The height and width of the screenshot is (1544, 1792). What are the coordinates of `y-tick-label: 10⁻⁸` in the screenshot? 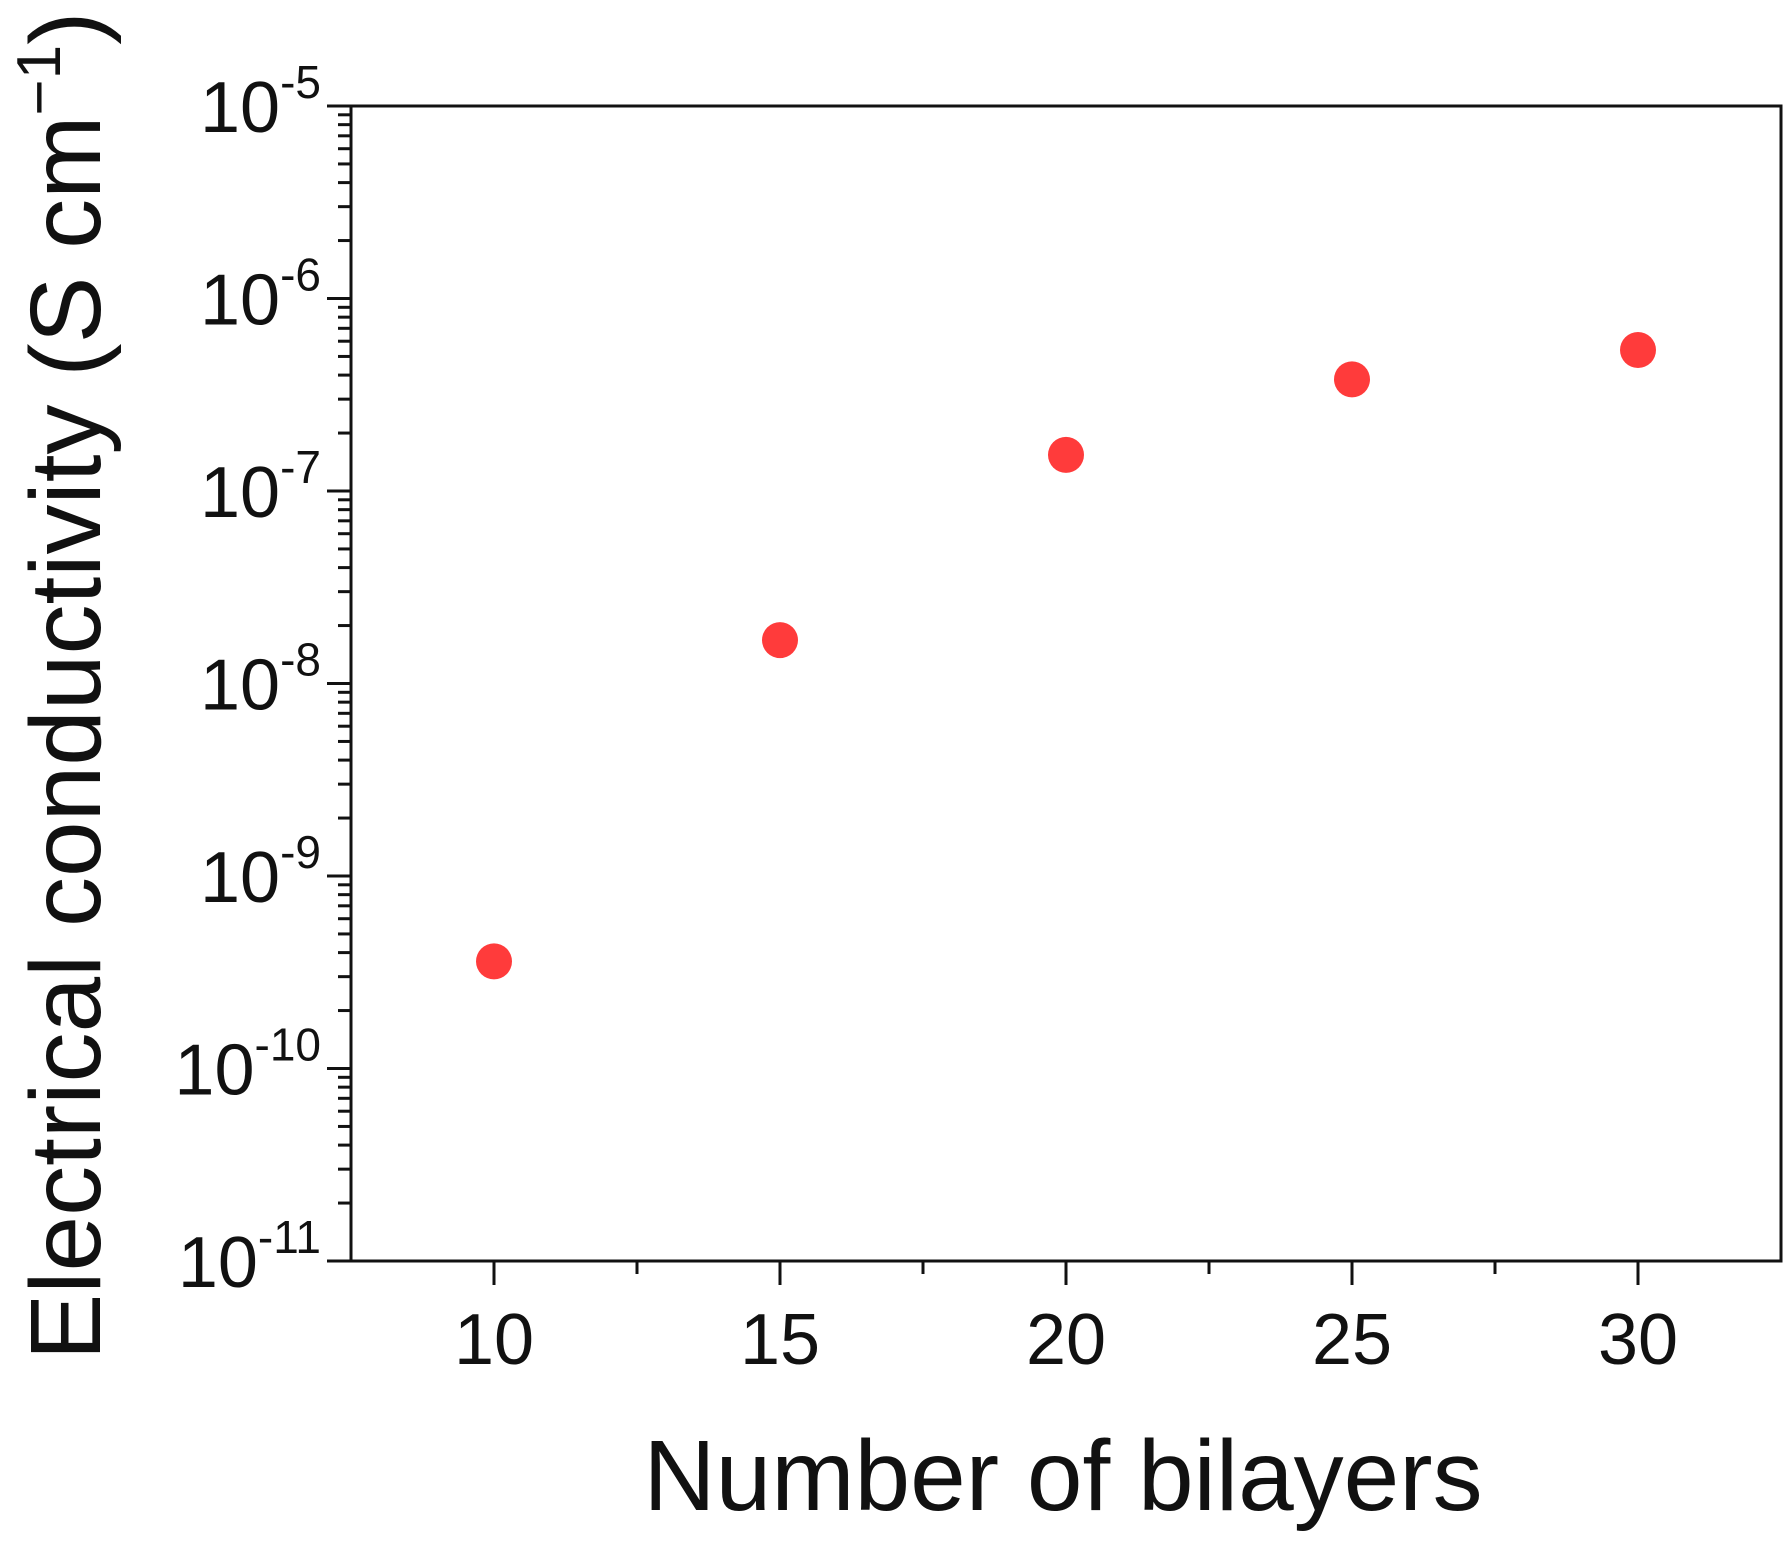 It's located at (260, 680).